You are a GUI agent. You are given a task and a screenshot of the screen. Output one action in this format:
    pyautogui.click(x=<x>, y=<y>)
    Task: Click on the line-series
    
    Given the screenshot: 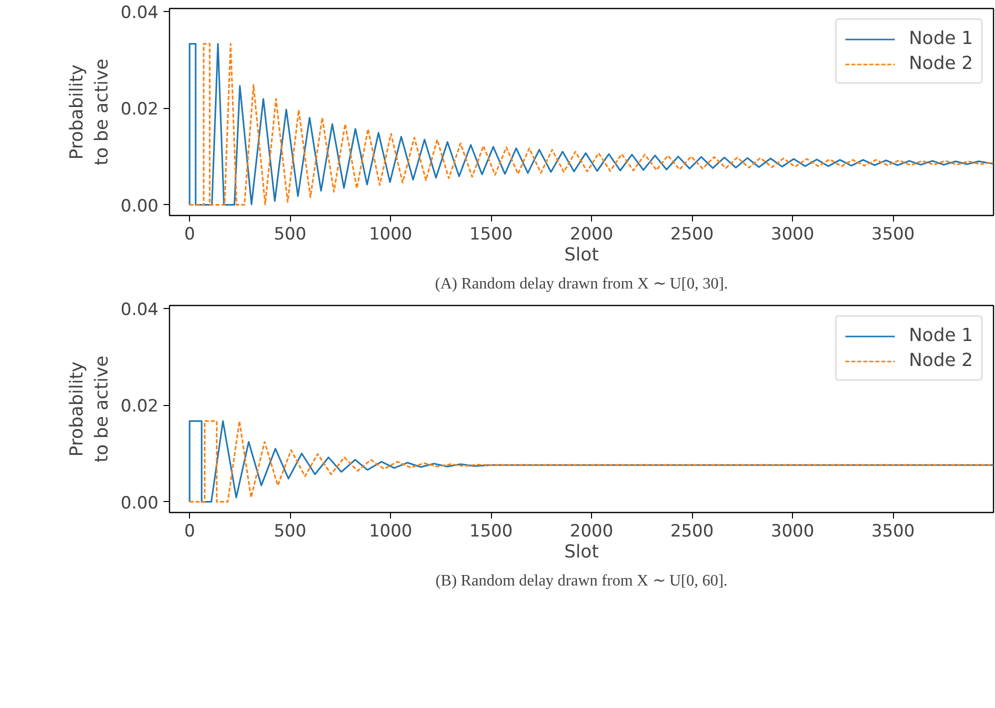 What is the action you would take?
    pyautogui.click(x=591, y=461)
    